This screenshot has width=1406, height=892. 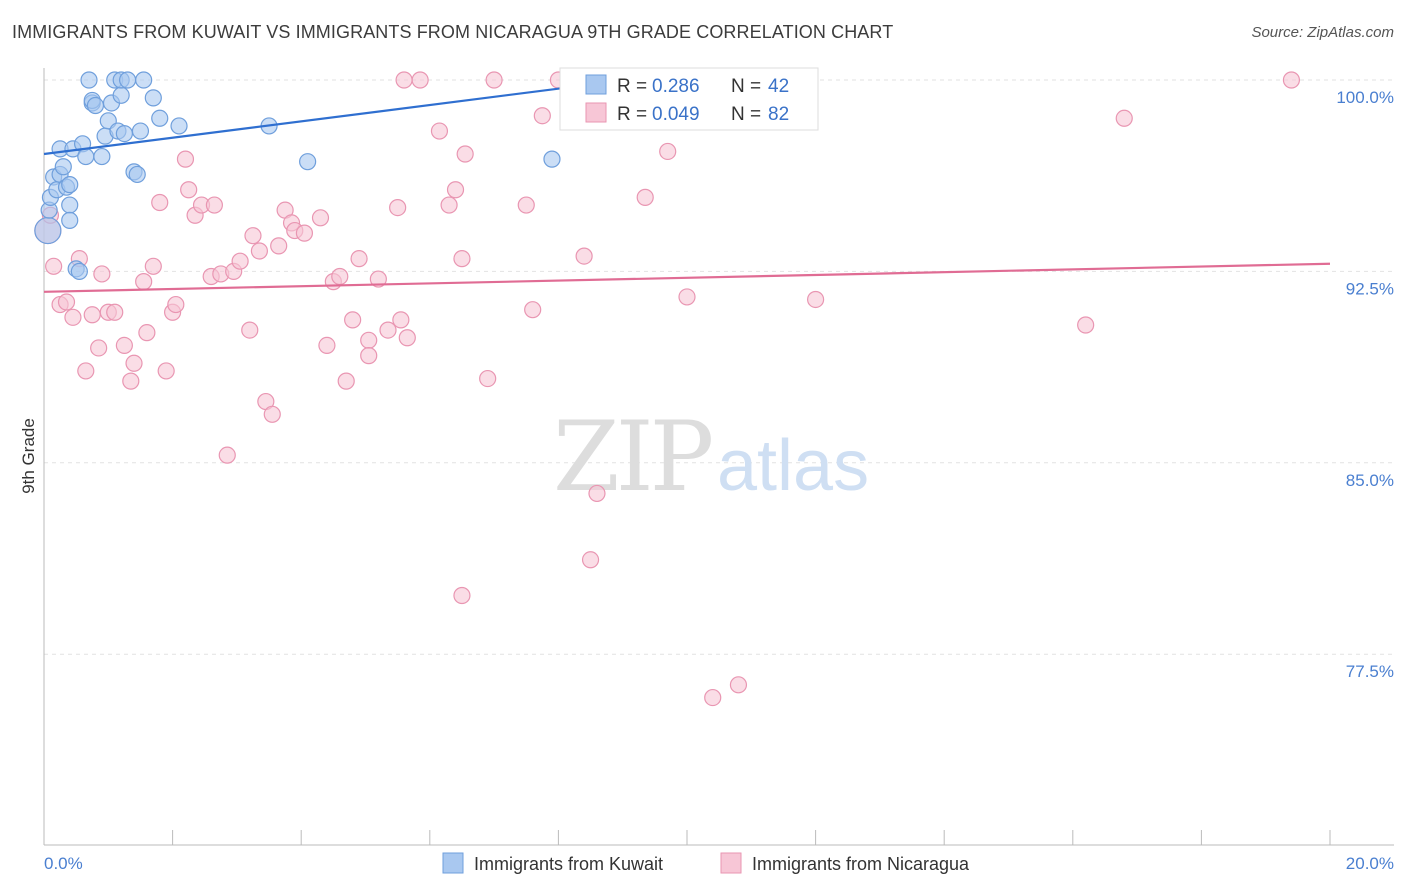 I want to click on legend-swatch-nicaragua, so click(x=596, y=112).